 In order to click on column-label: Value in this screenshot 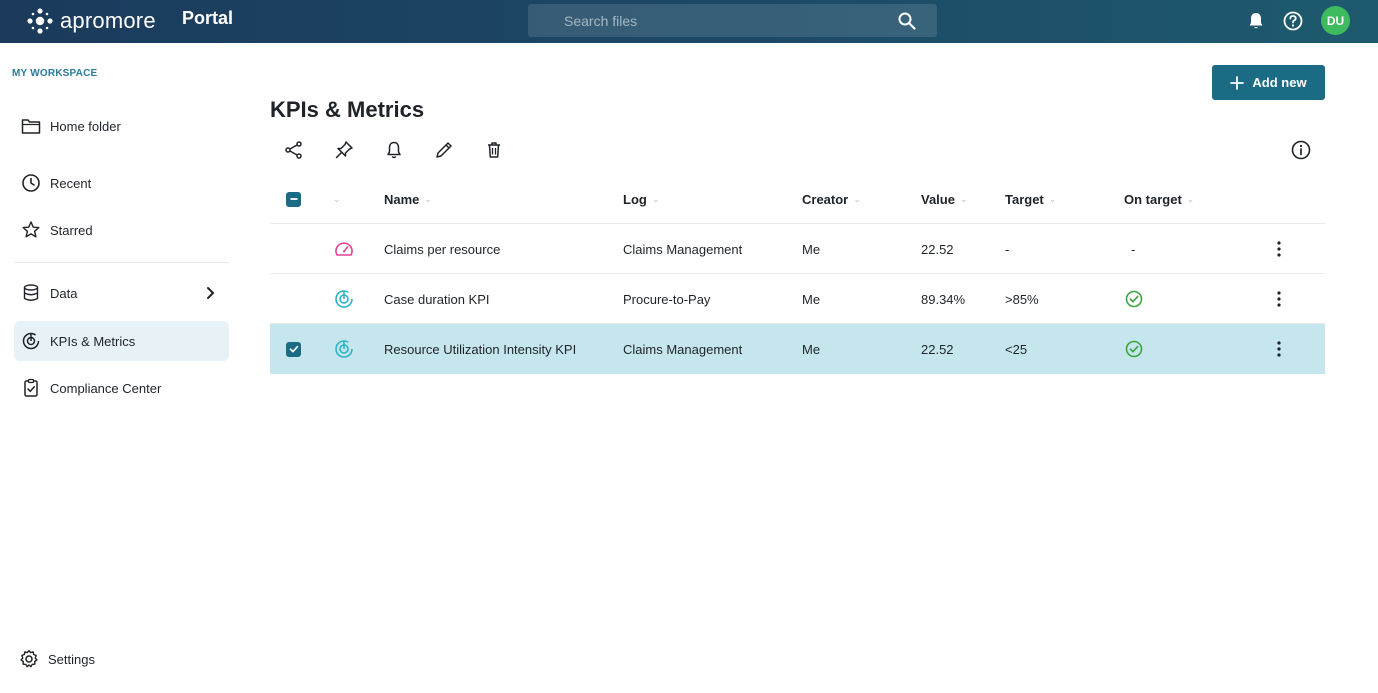, I will do `click(938, 199)`.